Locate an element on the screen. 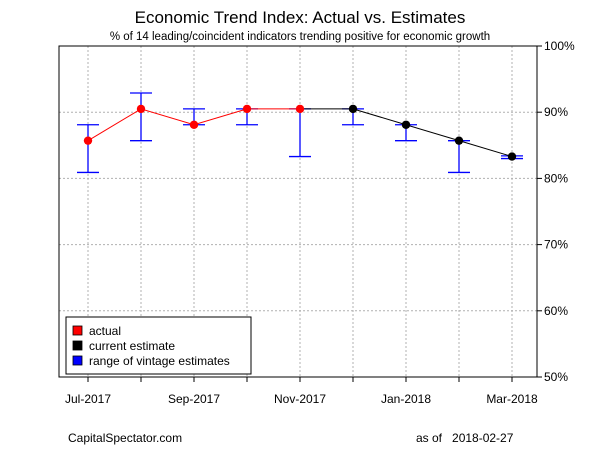  x-tick-label: Jan-2018 is located at coordinates (406, 399).